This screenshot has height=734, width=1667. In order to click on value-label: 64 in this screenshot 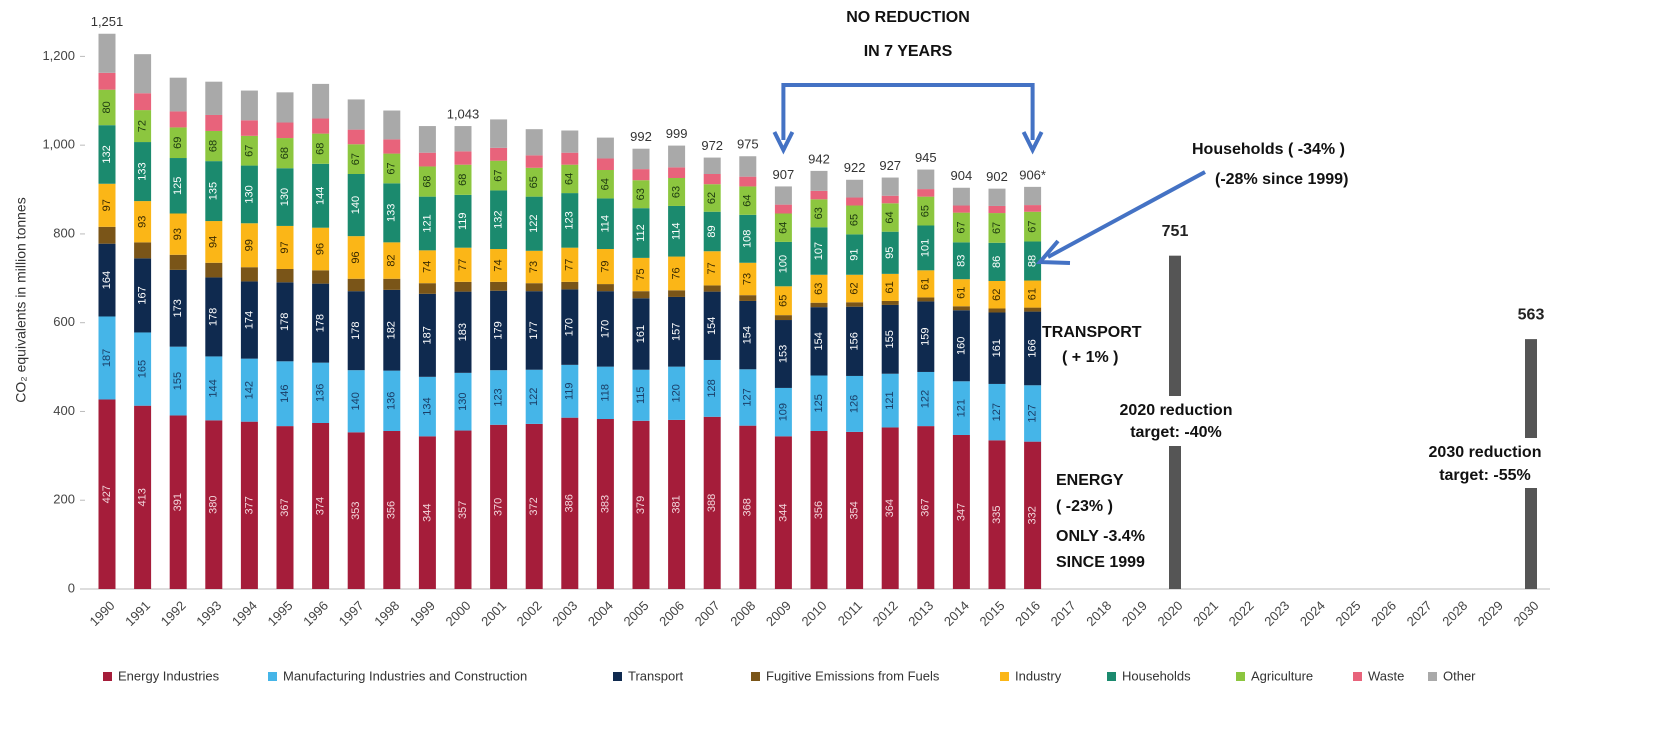, I will do `click(570, 179)`.